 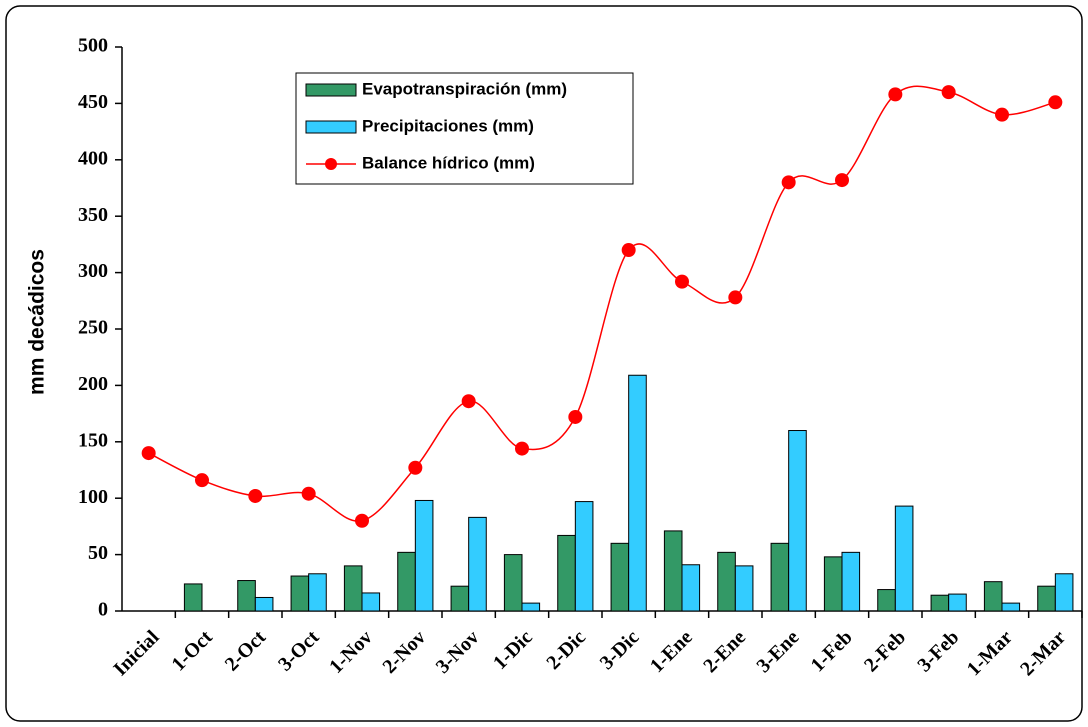 What do you see at coordinates (93, 102) in the screenshot?
I see `y-tick-label: 450` at bounding box center [93, 102].